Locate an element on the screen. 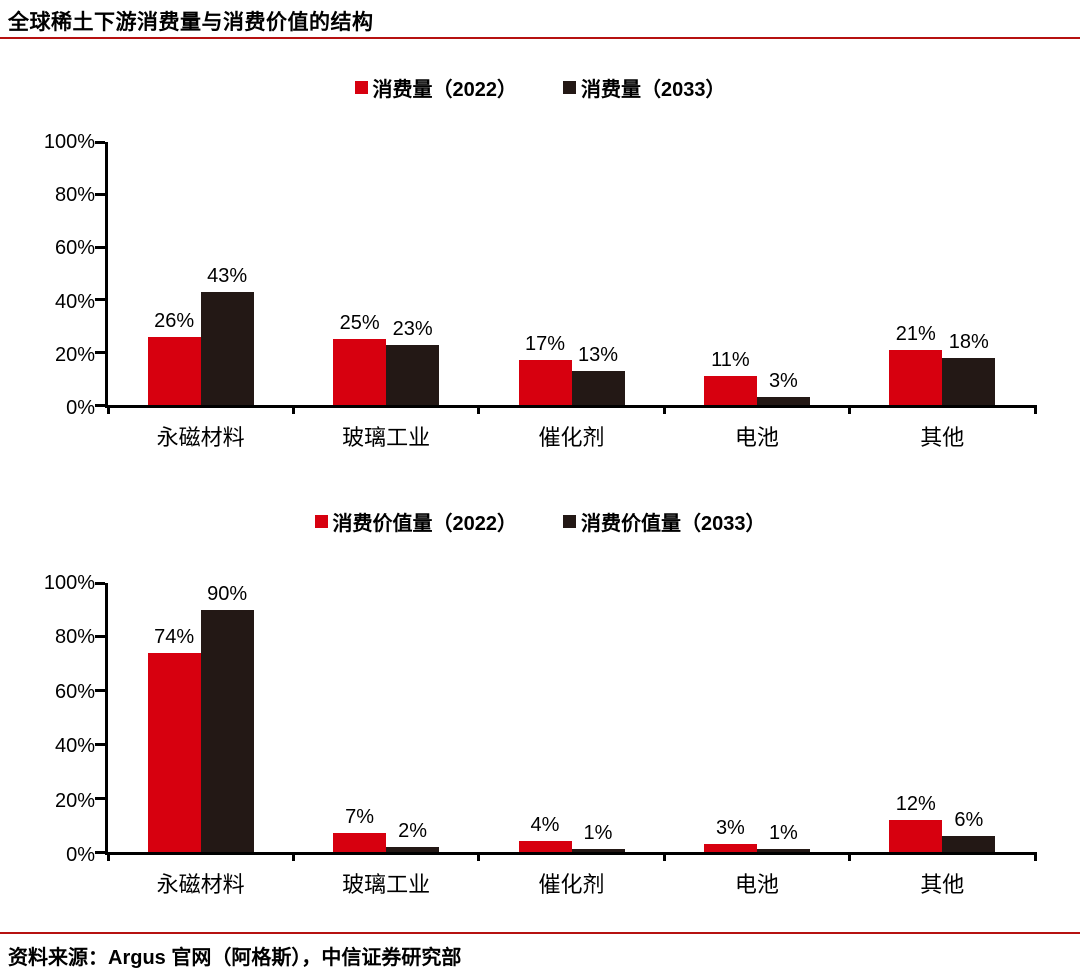 This screenshot has height=975, width=1080. bar-value-label: 13% is located at coordinates (598, 354).